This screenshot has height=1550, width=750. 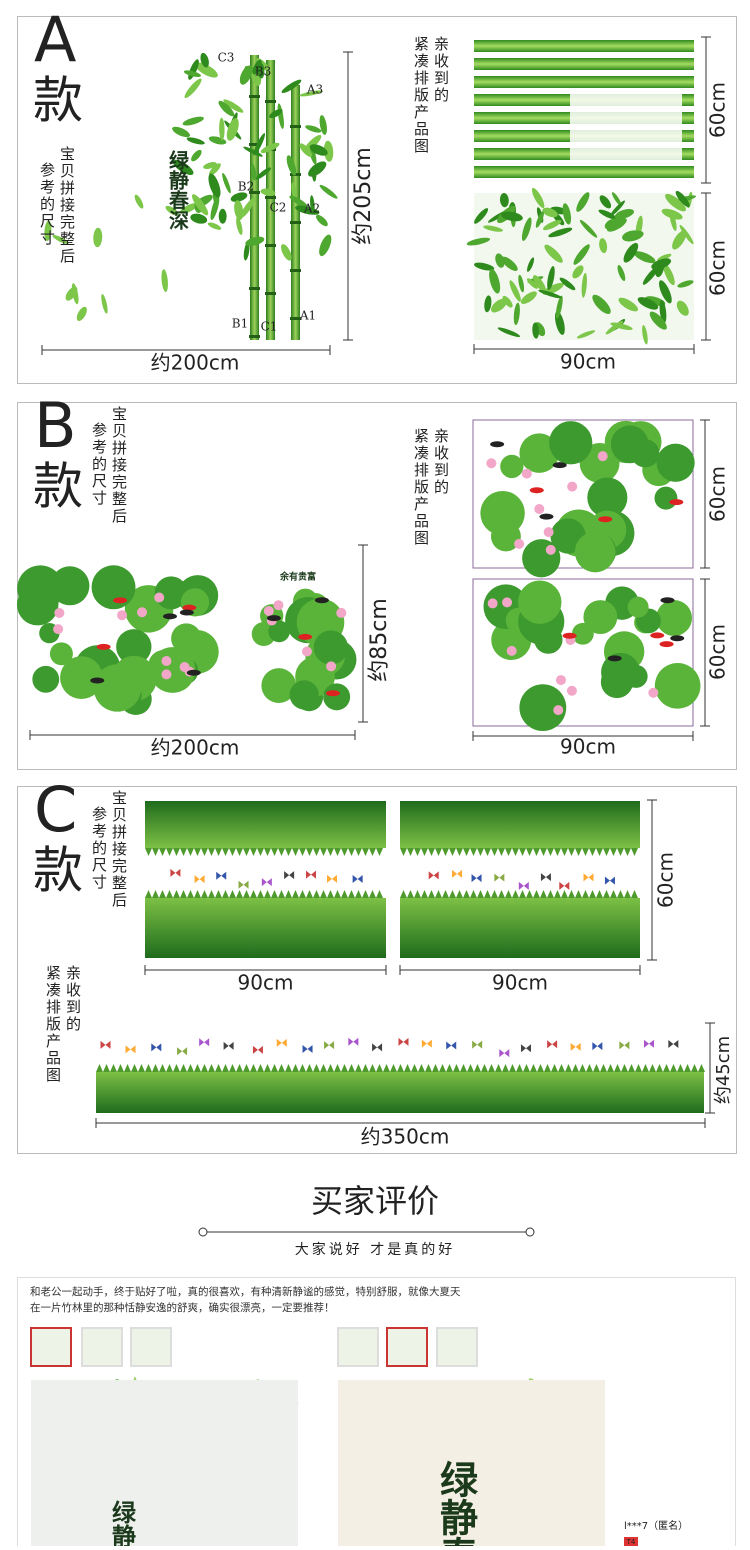 What do you see at coordinates (379, 640) in the screenshot?
I see `dim-label: 约85cm` at bounding box center [379, 640].